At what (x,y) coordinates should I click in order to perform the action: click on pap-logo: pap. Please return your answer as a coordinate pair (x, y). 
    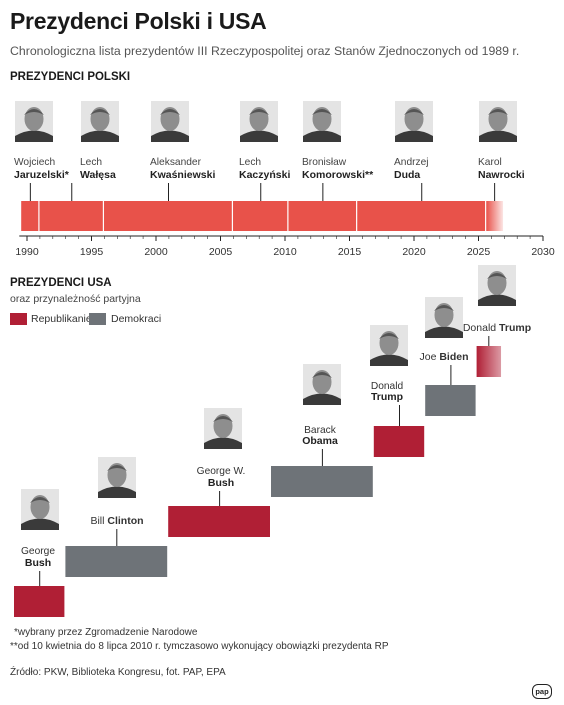
    Looking at the image, I should click on (542, 691).